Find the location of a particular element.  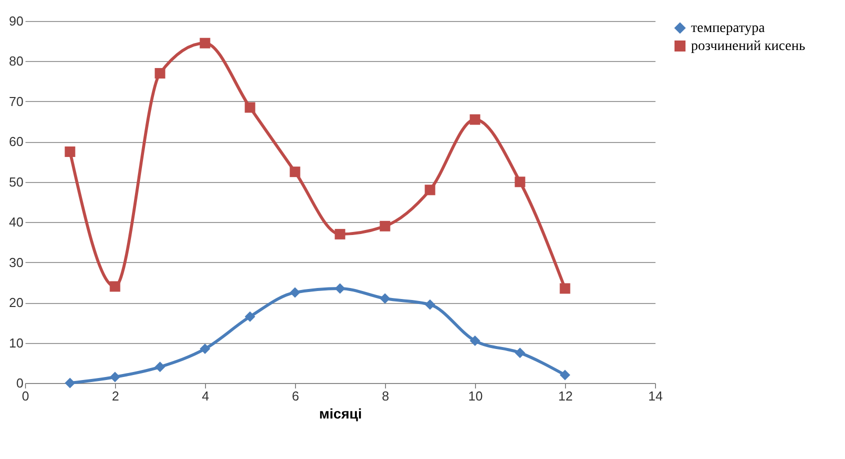

y-tick-label: 40 is located at coordinates (16, 222).